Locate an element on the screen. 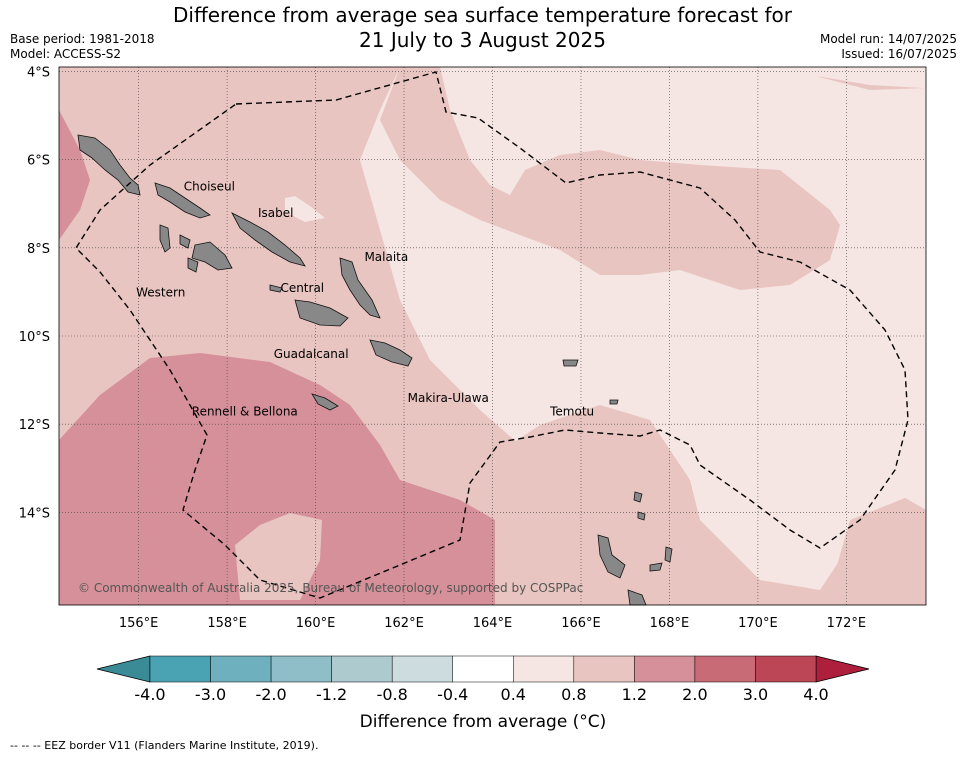  island-ambae is located at coordinates (656, 567).